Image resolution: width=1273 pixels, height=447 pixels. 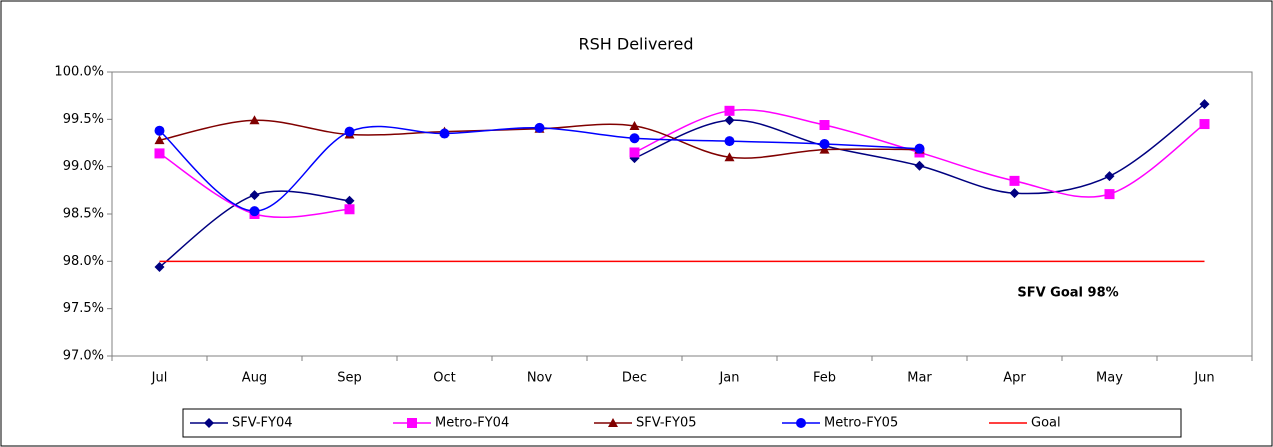 I want to click on legend-label: SFV-FY04, so click(x=262, y=423).